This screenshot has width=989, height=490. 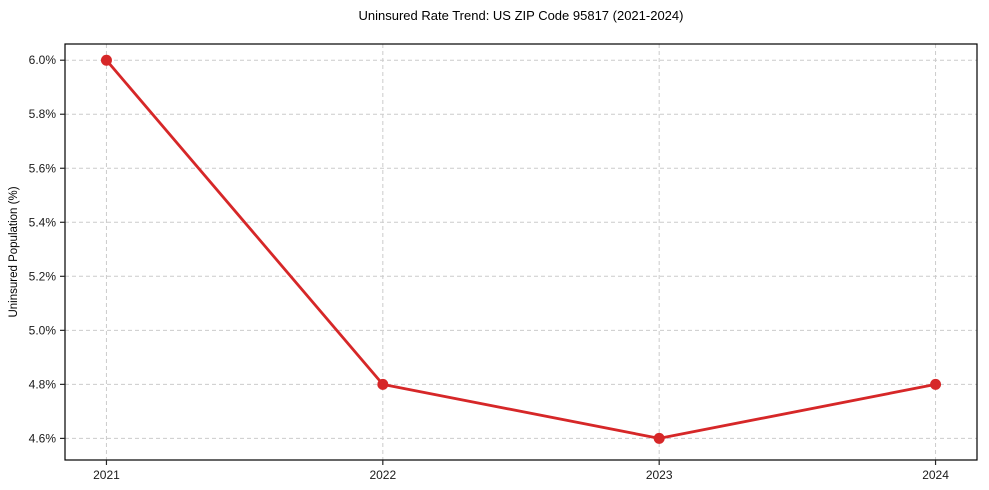 I want to click on y-tick-label: 5.4%, so click(x=43, y=222).